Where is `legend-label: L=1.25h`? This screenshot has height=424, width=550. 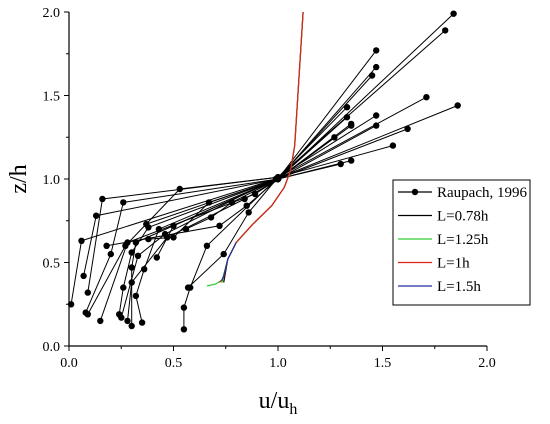 legend-label: L=1.25h is located at coordinates (463, 240).